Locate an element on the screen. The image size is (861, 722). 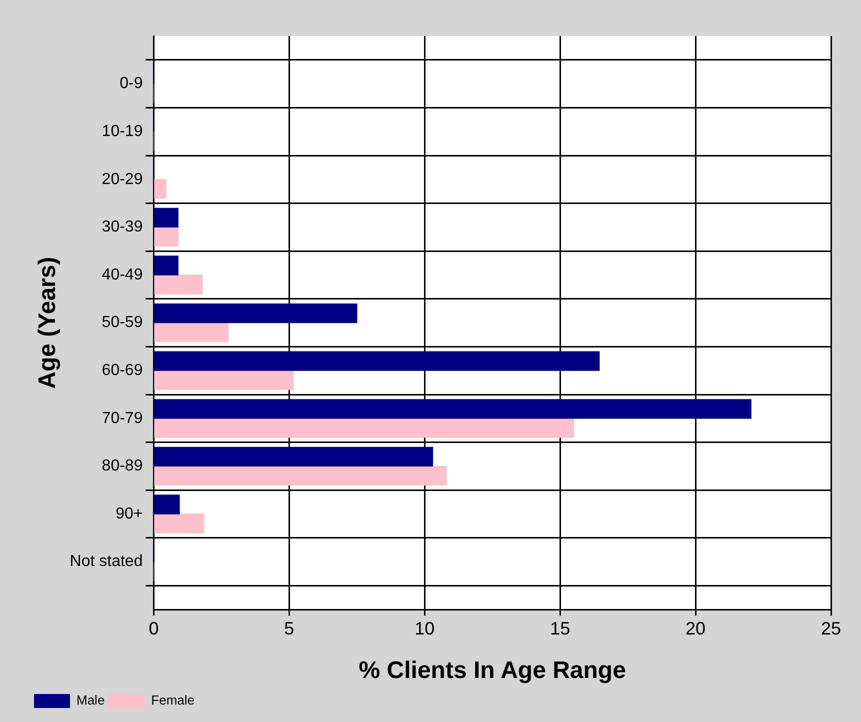
y-tick-label: 90+ is located at coordinates (129, 513).